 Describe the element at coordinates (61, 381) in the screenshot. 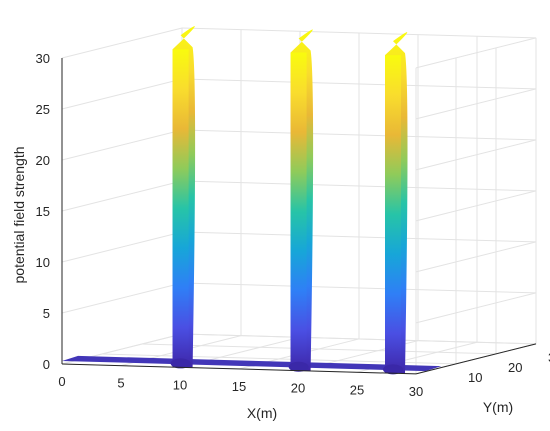

I see `x-tick-label: 0` at that location.